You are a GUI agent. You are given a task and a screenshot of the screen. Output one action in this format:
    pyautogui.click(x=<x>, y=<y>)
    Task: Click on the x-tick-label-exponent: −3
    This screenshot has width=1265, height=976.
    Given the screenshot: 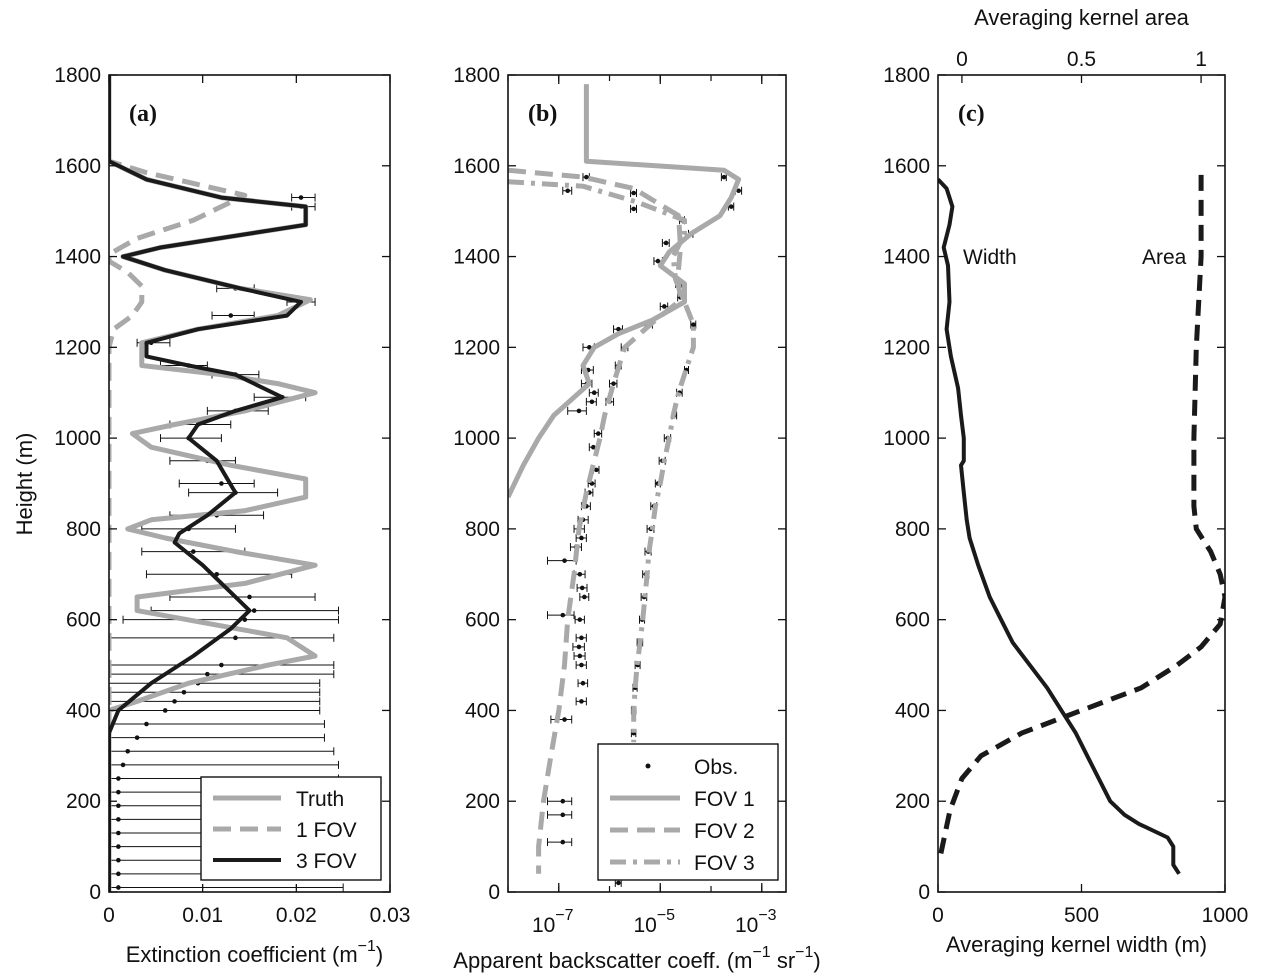 What is the action you would take?
    pyautogui.click(x=767, y=915)
    